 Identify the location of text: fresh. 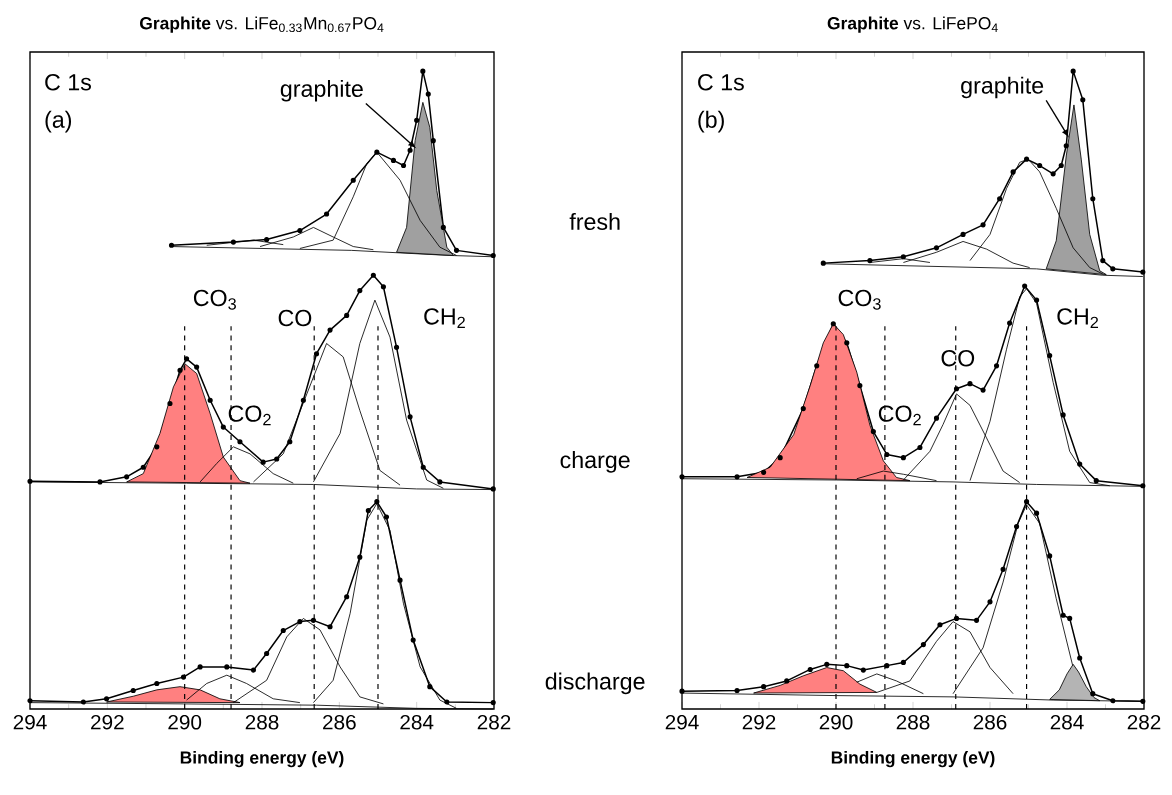
(594, 221).